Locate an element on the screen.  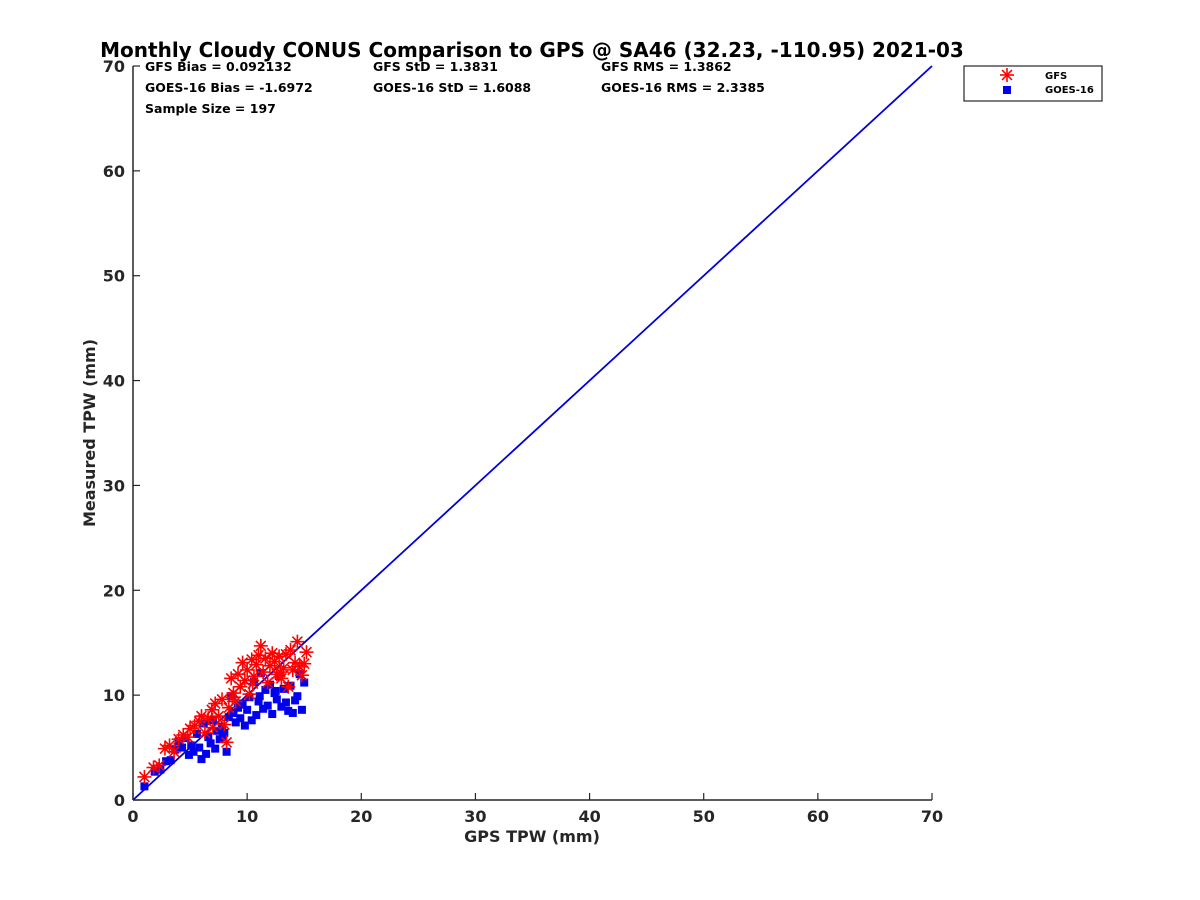
stat-goes-bias: GOES-16 Bias = -1.6972 is located at coordinates (229, 87).